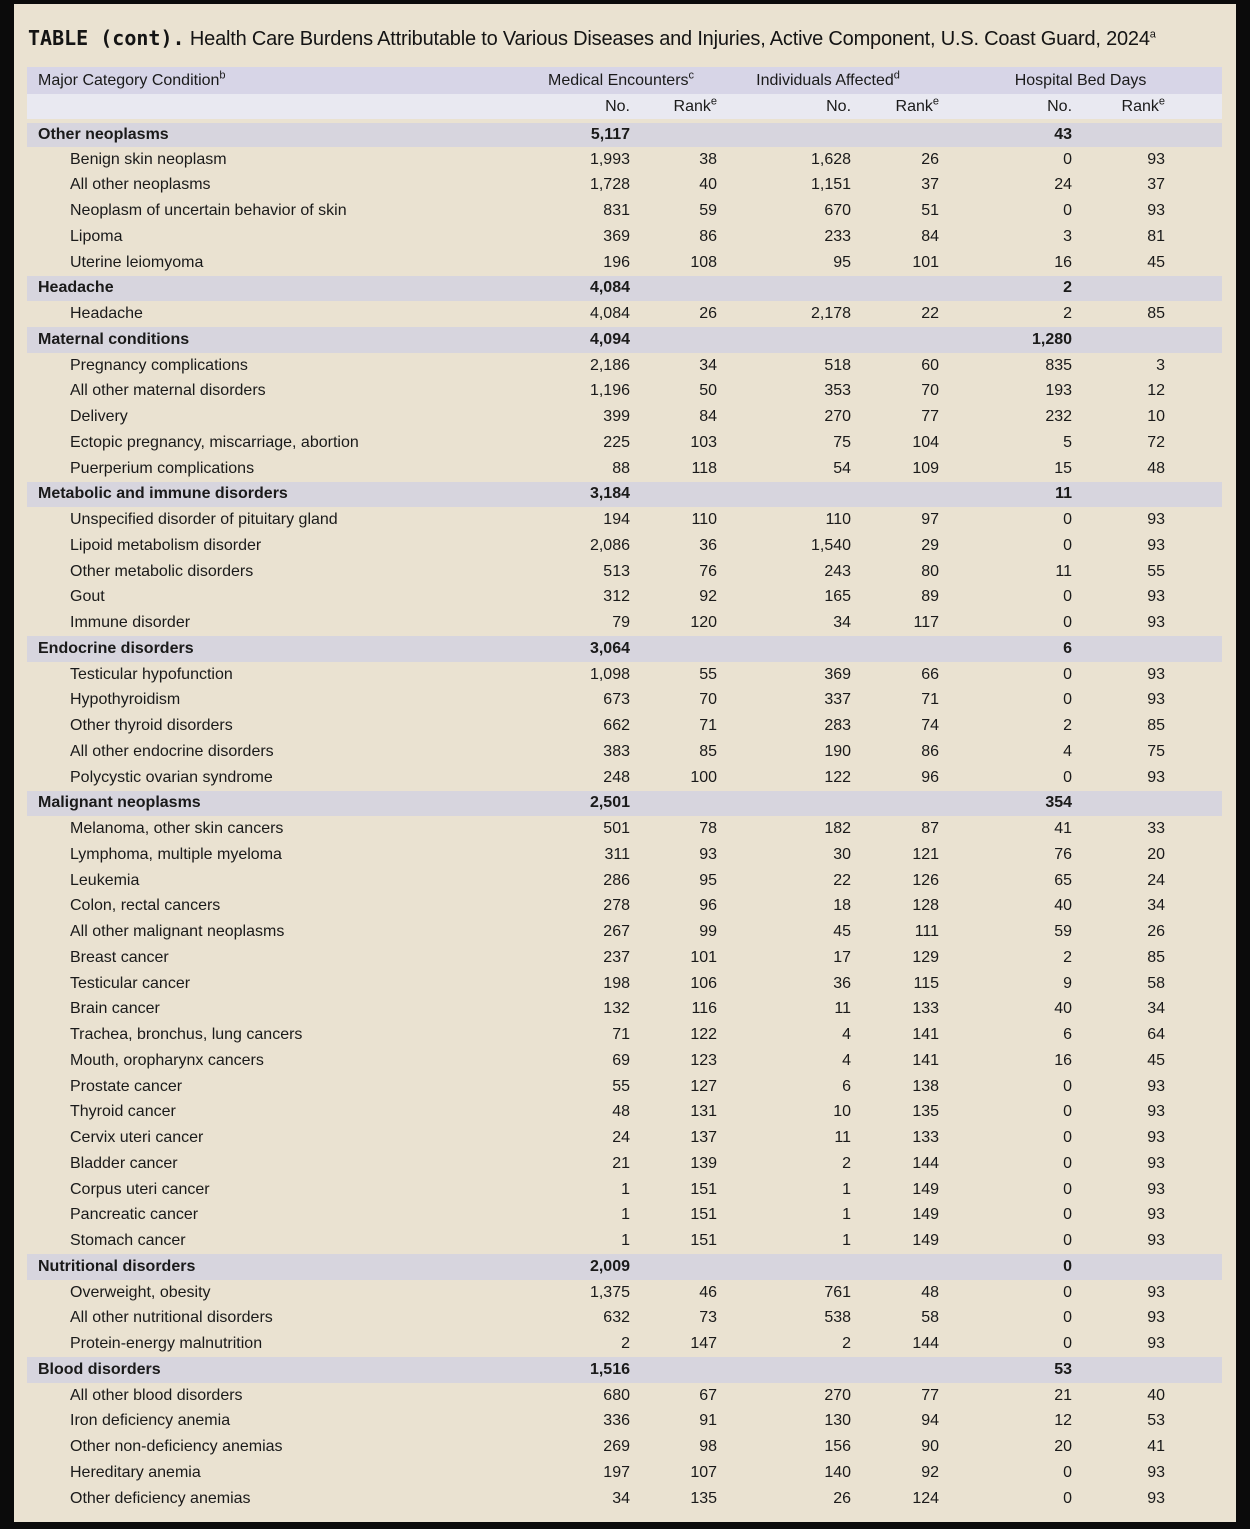 The image size is (1250, 1529). Describe the element at coordinates (708, 365) in the screenshot. I see `cell-me-rank: 34` at that location.